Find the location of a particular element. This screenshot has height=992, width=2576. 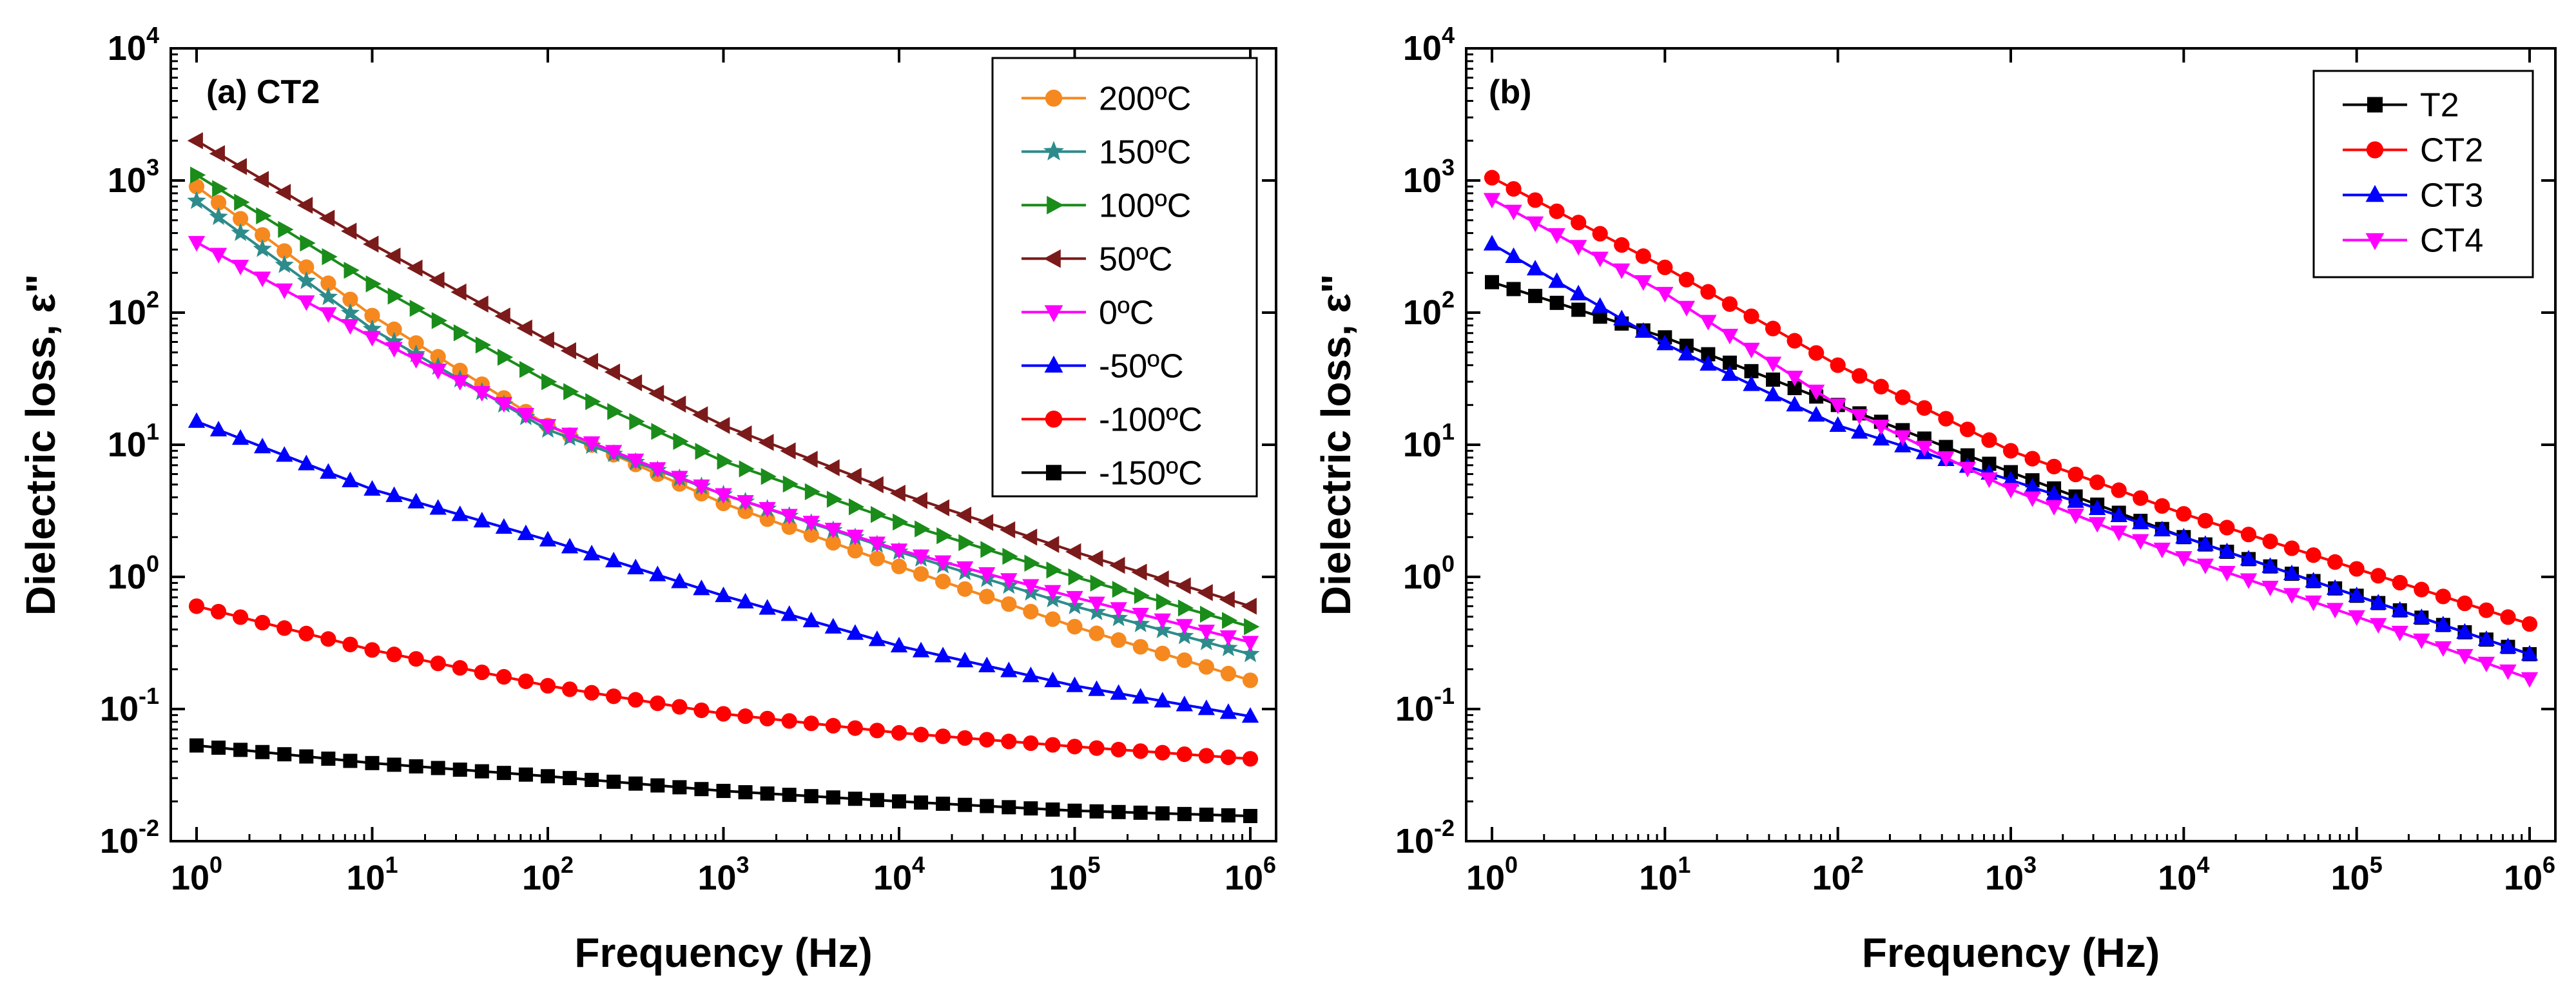

legend: 200ºC 150ºC 100ºC 50ºC 0ºC -50ºC -100ºC -150ºC is located at coordinates (1124, 277).